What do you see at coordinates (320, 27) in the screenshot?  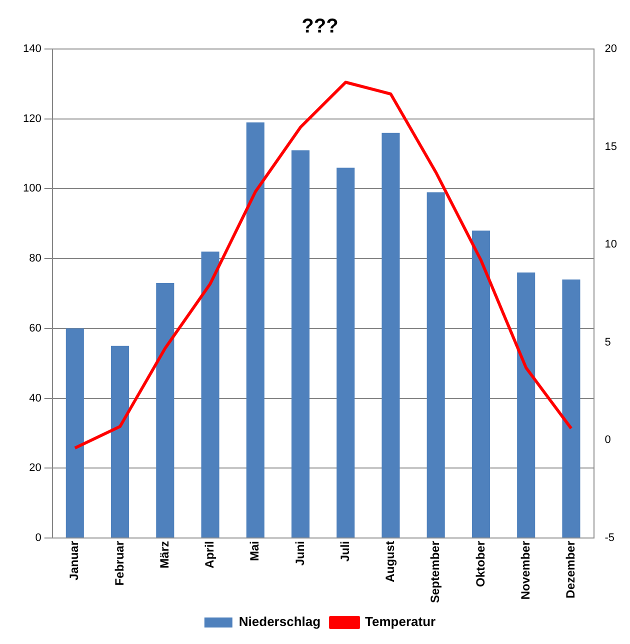 I see `chart-title: ???` at bounding box center [320, 27].